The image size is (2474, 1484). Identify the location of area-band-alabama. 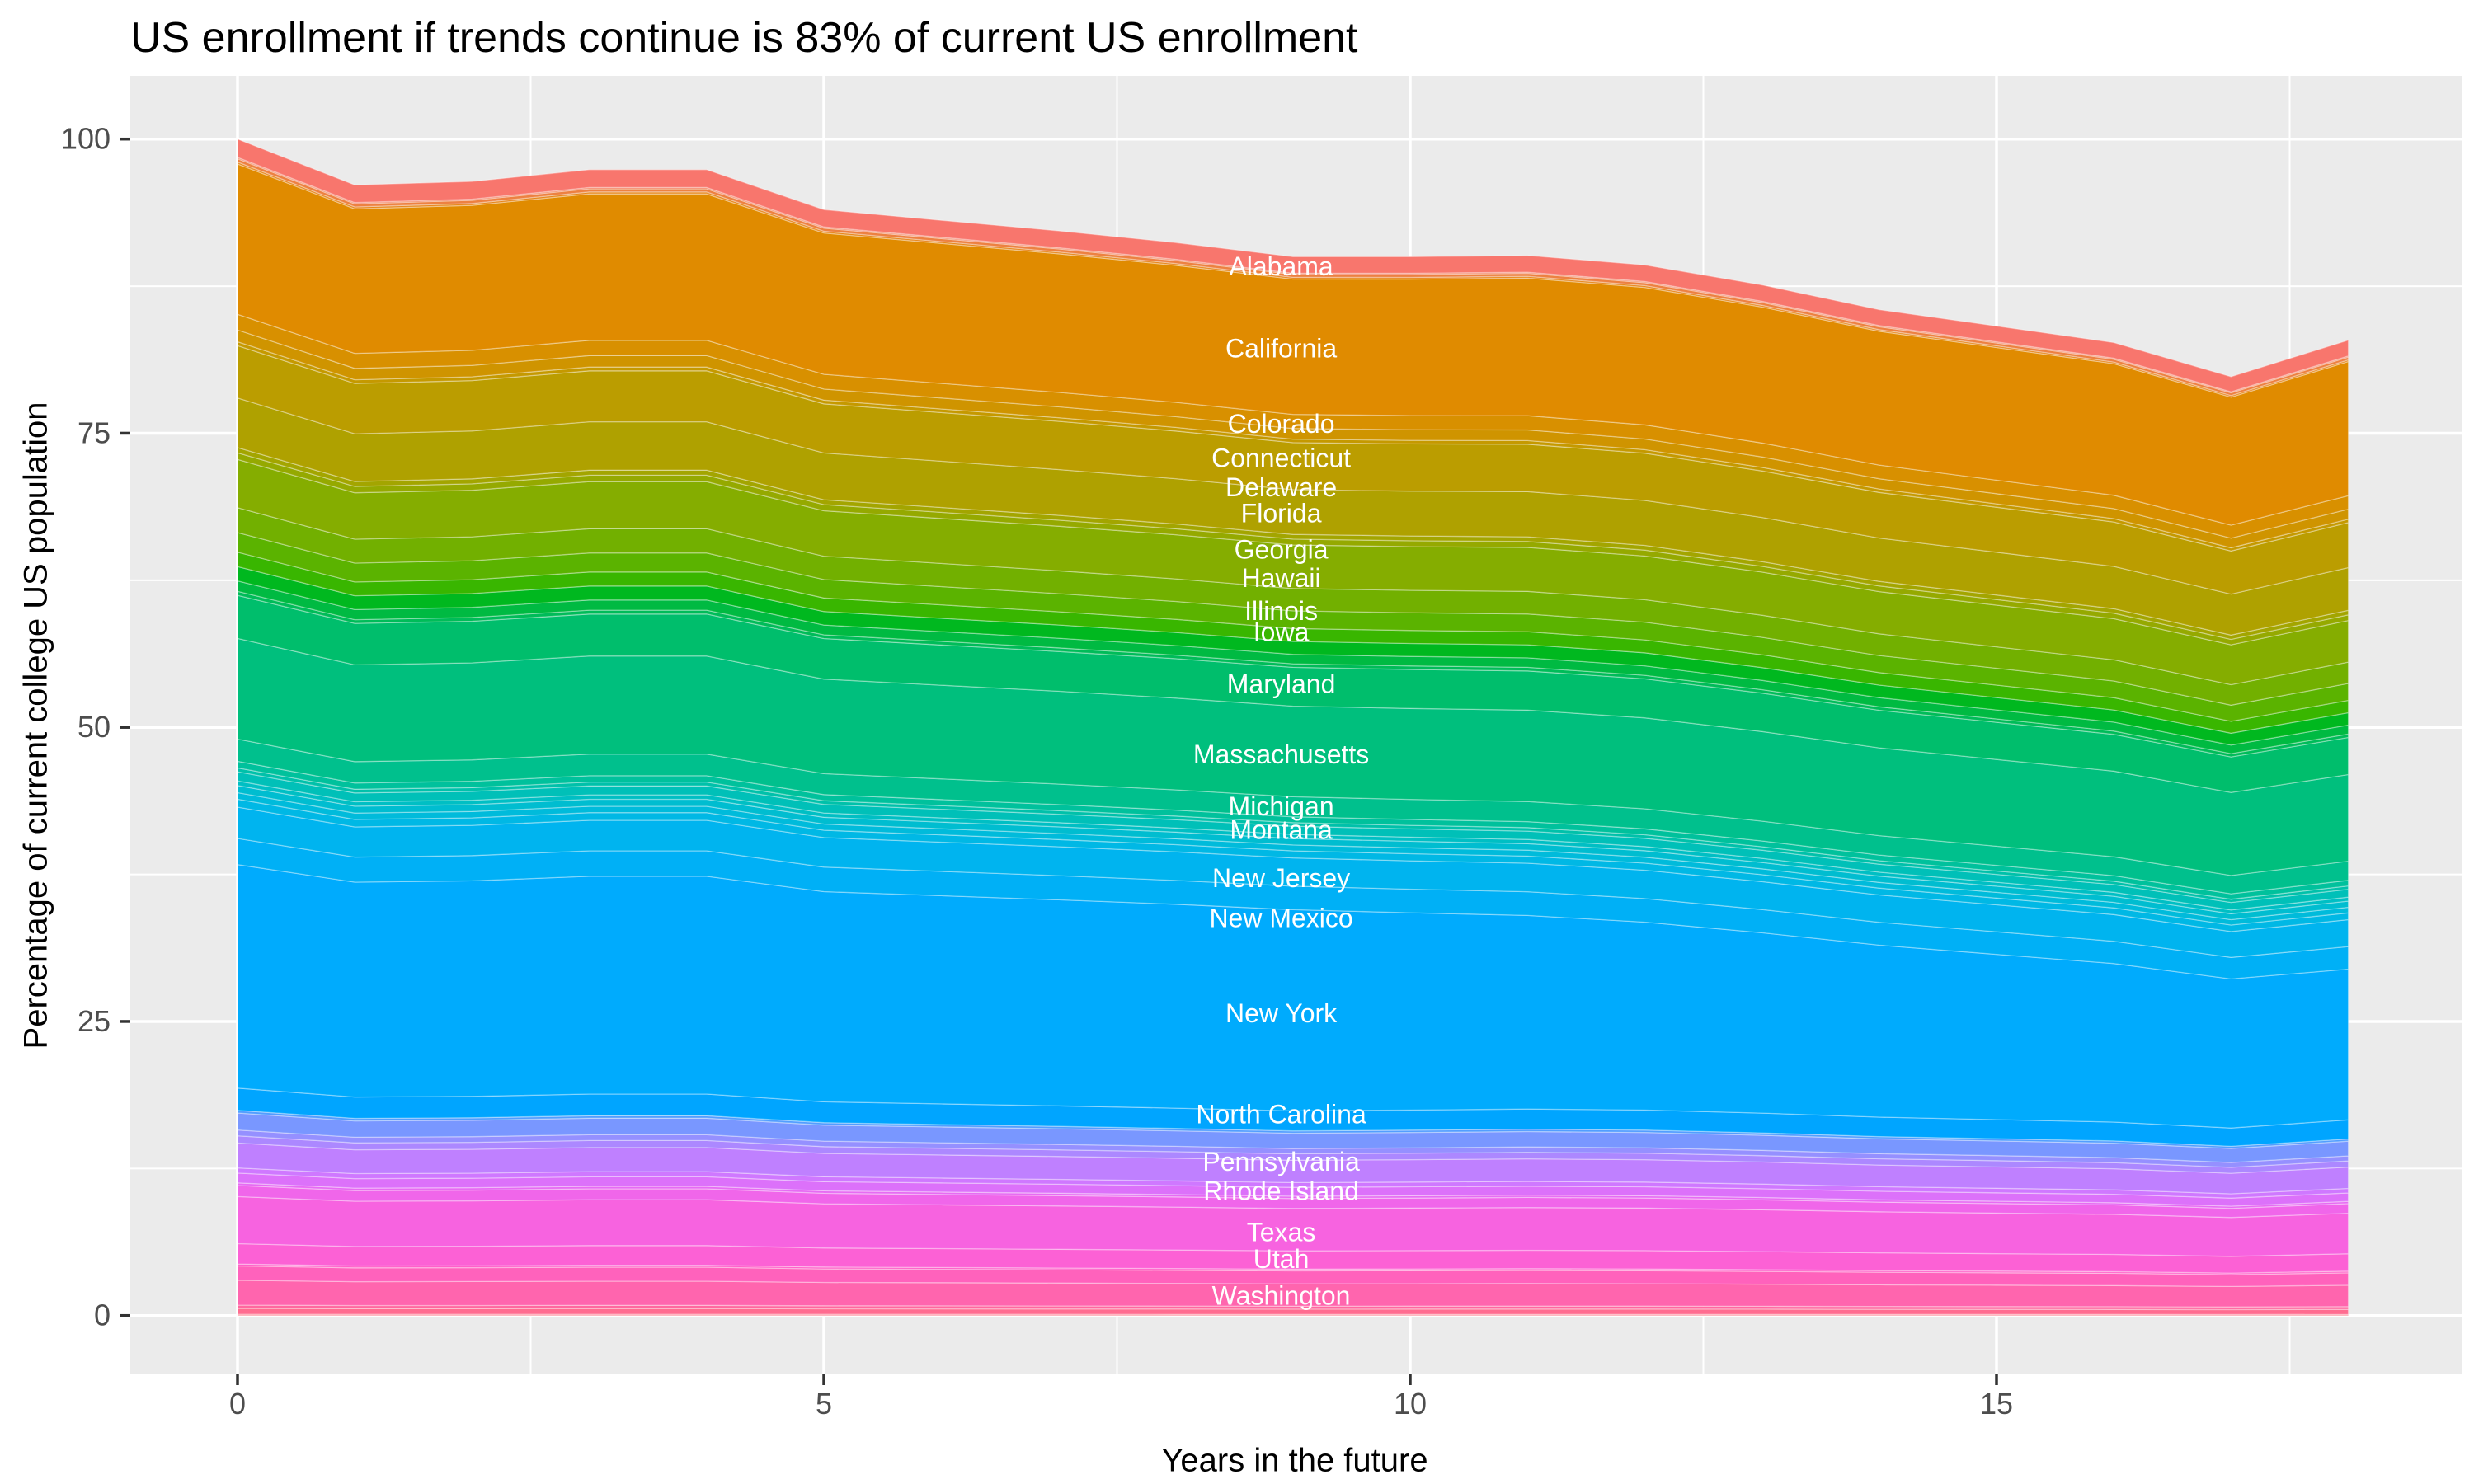
(1293, 265).